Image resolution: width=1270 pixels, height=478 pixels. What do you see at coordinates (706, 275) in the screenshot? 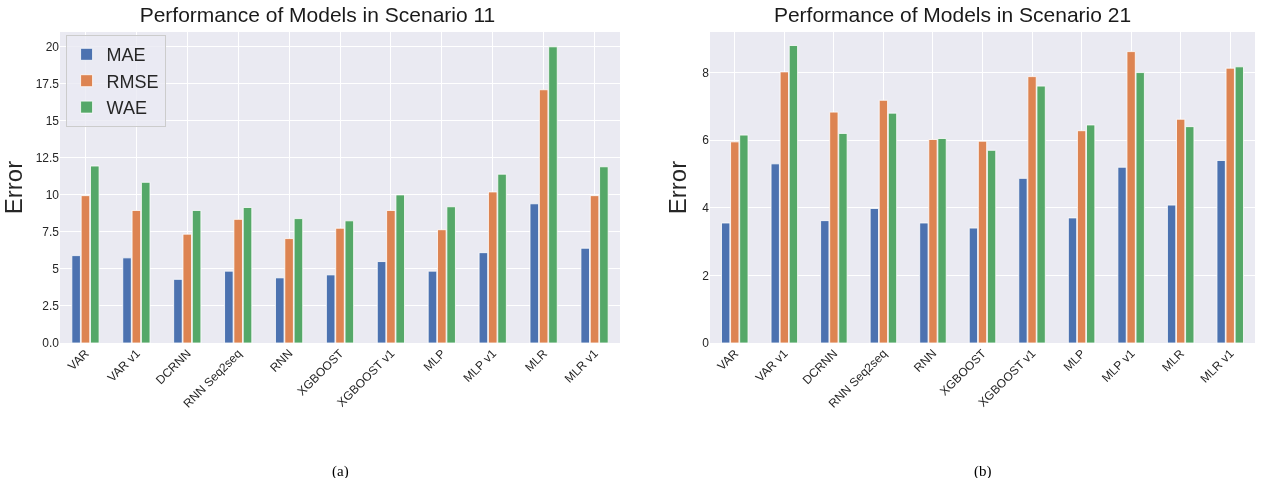
I see `y-tick-label: 2` at bounding box center [706, 275].